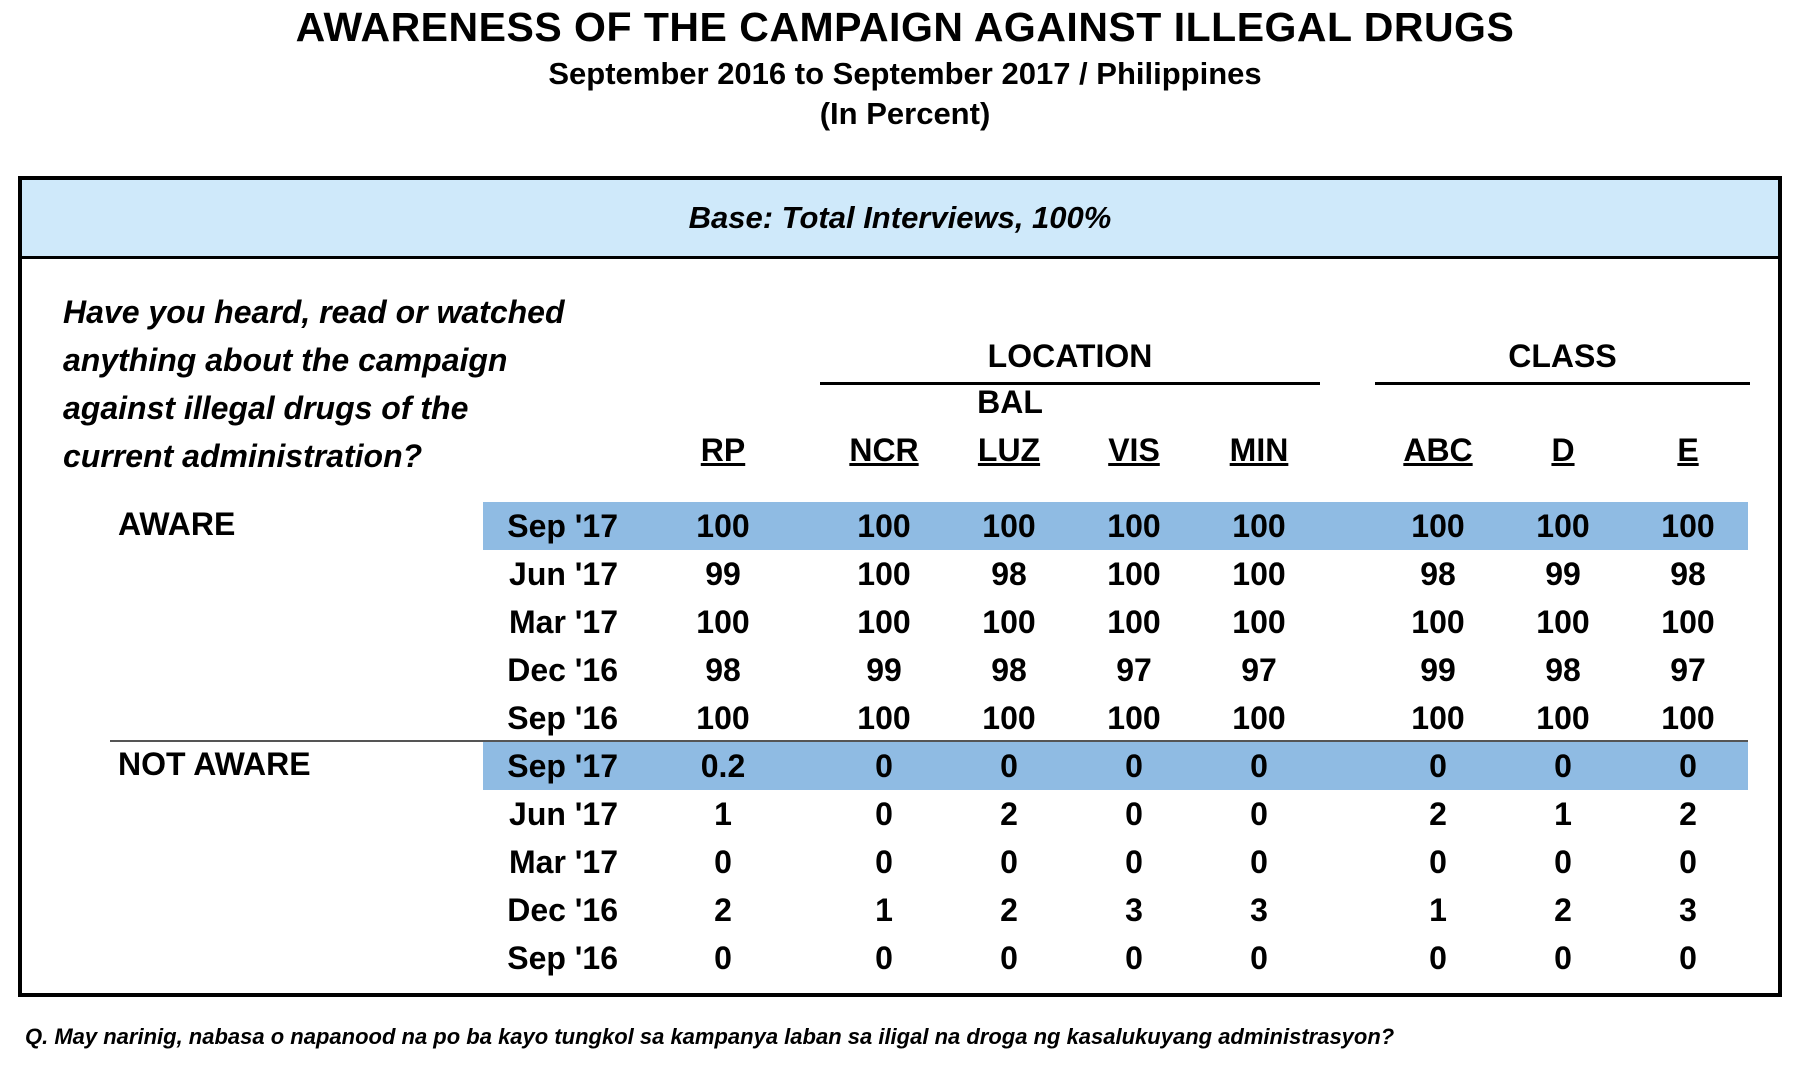 This screenshot has width=1795, height=1067. I want to click on chart-unit: (In Percent), so click(905, 113).